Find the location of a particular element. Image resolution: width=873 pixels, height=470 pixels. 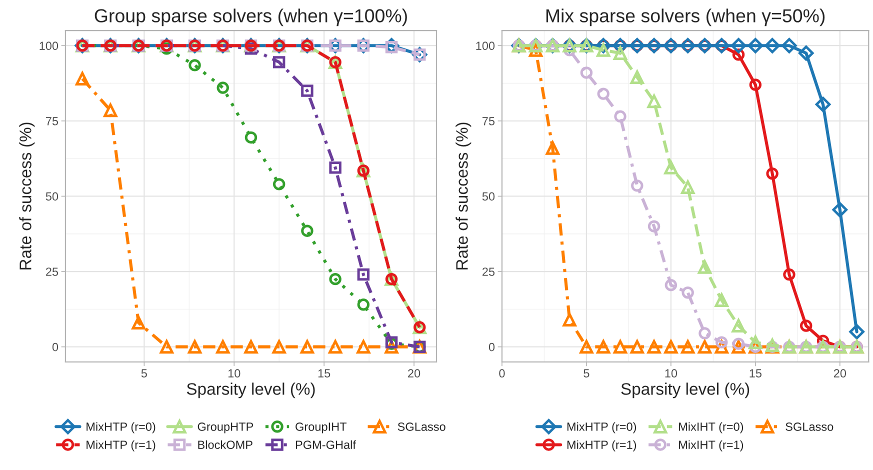

legend-label: MixIHT (r=0) is located at coordinates (711, 428).